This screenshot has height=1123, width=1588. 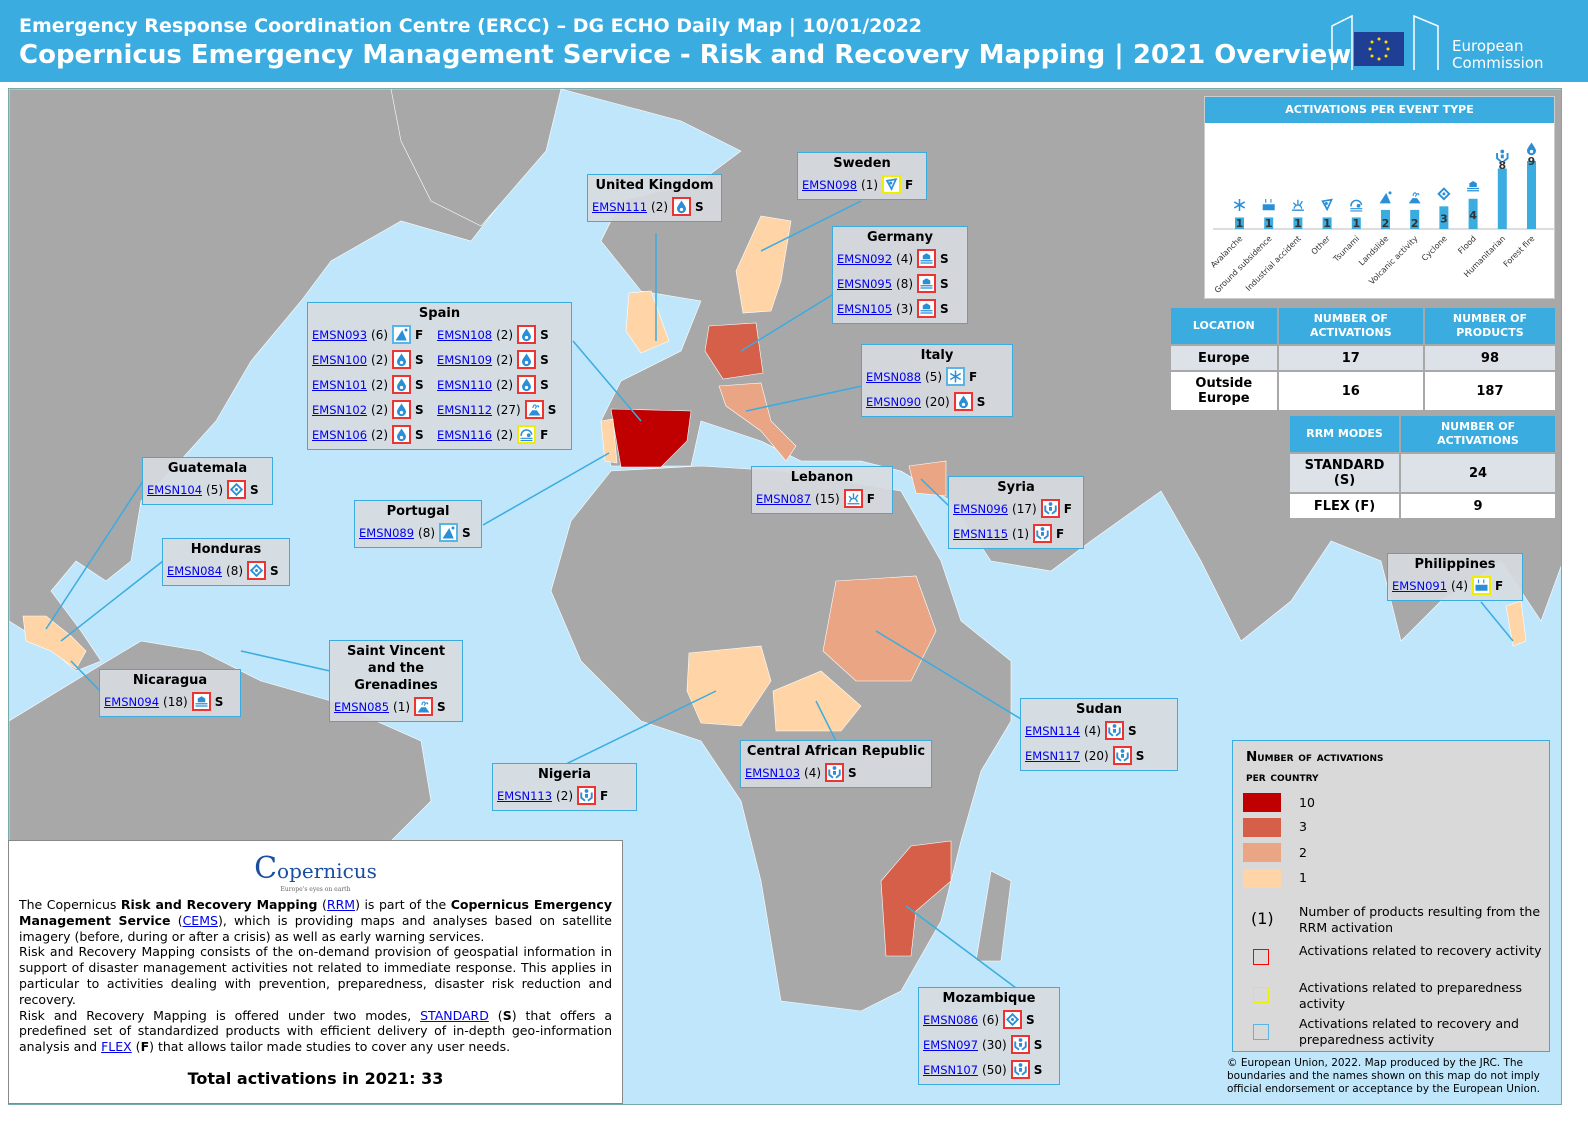 What do you see at coordinates (1385, 197) in the screenshot?
I see `landslide-icon` at bounding box center [1385, 197].